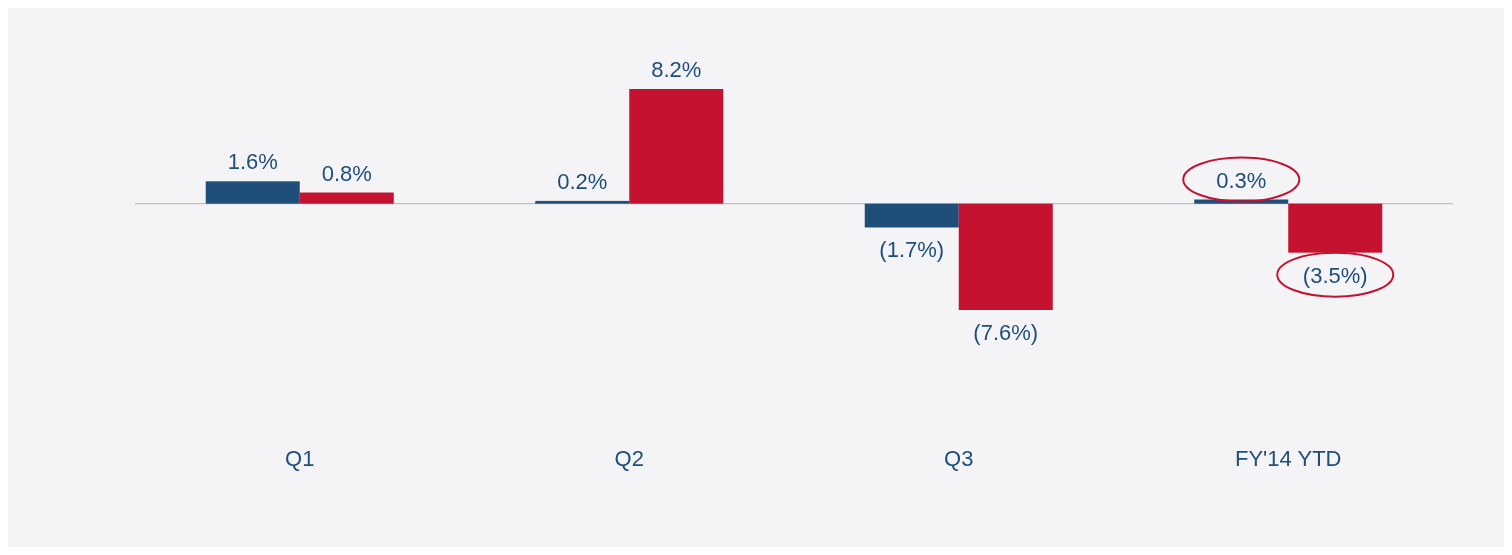  Describe the element at coordinates (959, 458) in the screenshot. I see `x-tick-label: Q3` at that location.